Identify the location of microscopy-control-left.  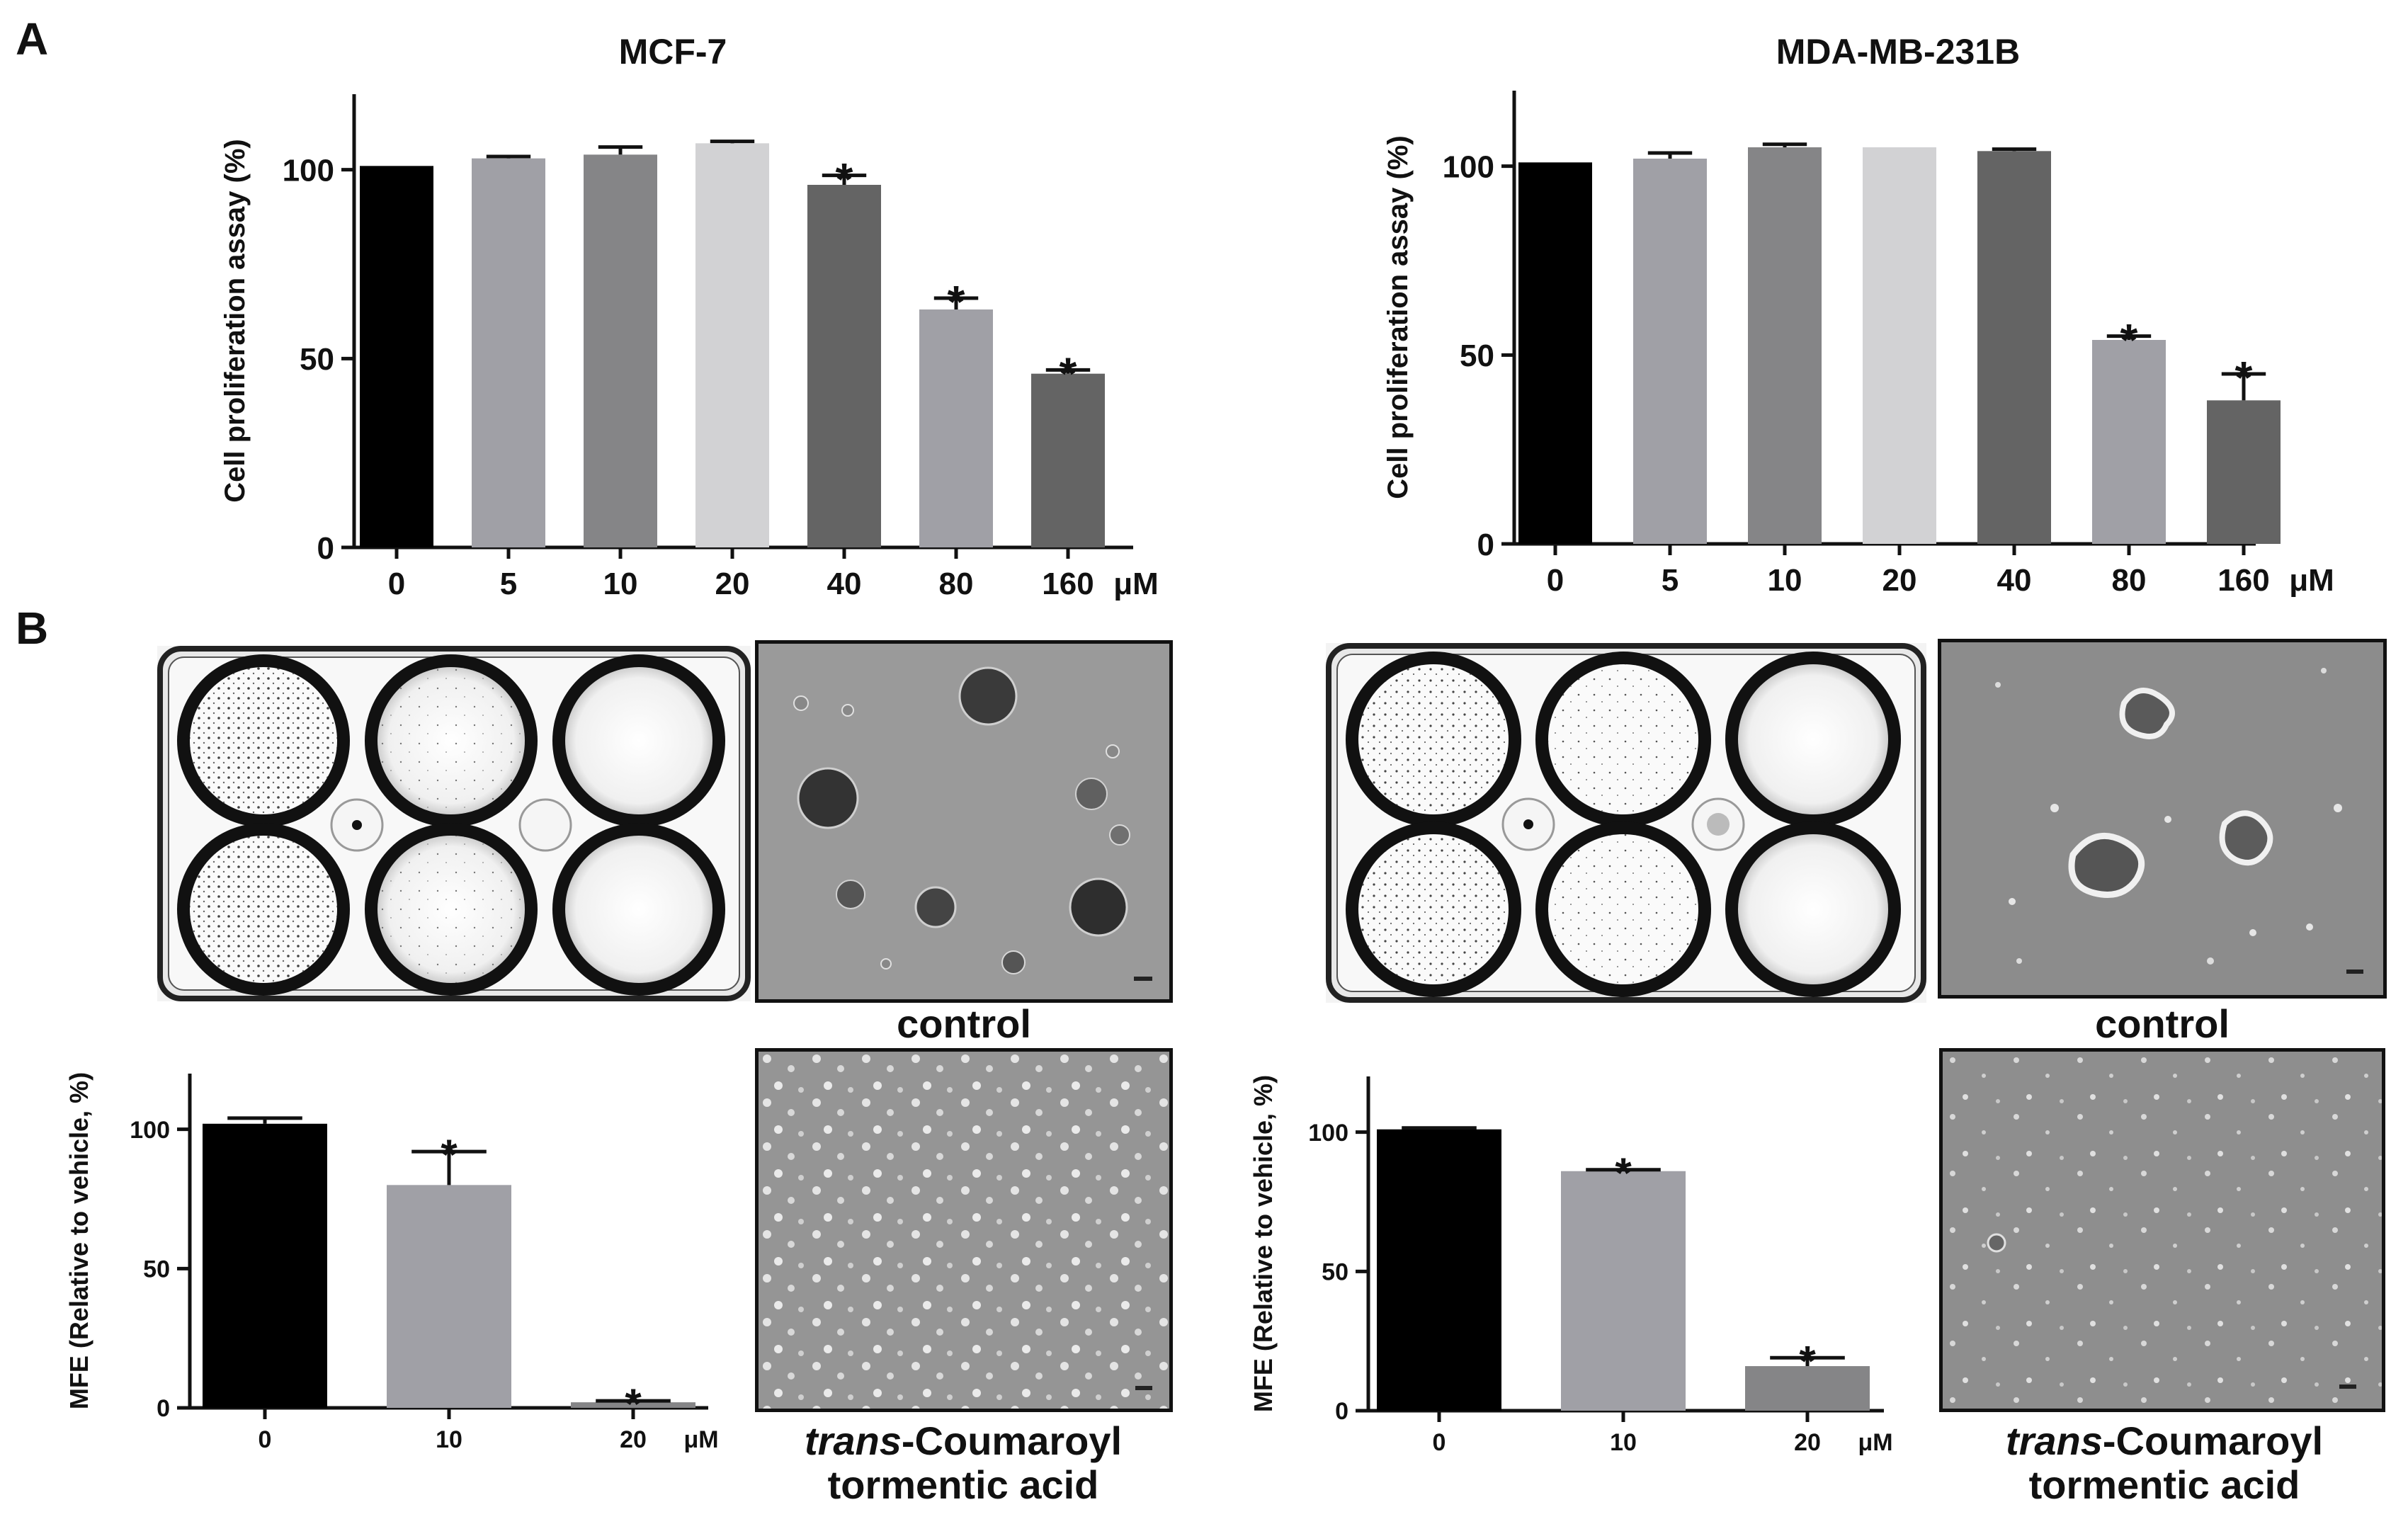
(964, 821).